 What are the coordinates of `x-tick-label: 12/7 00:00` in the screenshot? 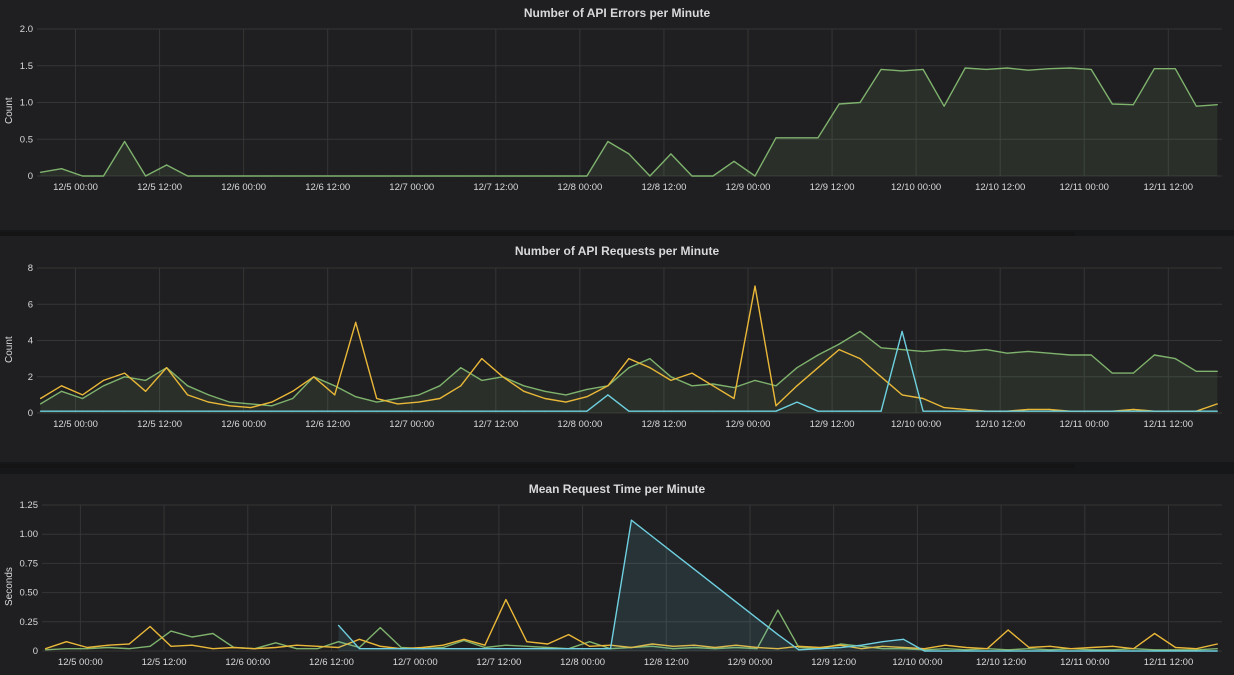 It's located at (411, 187).